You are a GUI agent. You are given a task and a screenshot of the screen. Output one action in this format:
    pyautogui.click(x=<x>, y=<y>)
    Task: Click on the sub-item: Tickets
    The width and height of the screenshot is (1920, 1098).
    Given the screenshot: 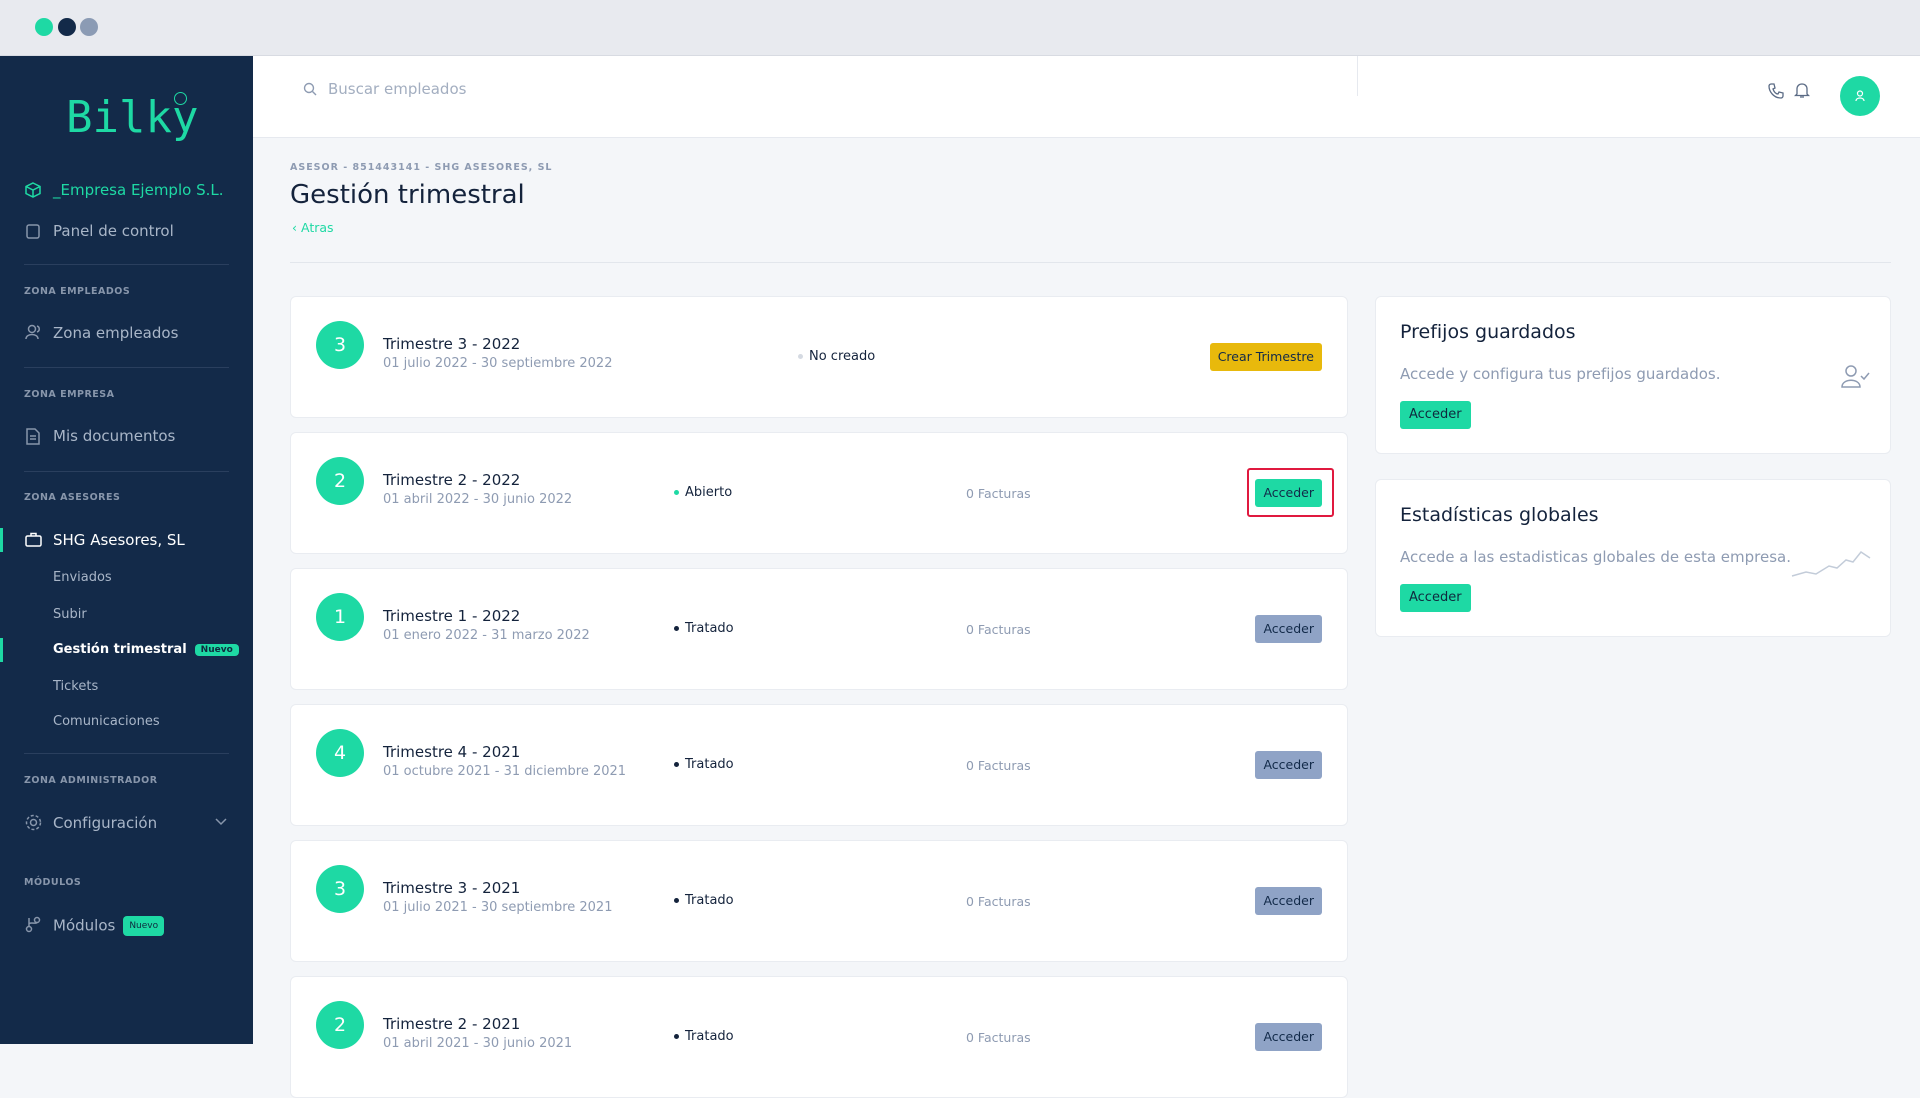 What is the action you would take?
    pyautogui.click(x=76, y=686)
    